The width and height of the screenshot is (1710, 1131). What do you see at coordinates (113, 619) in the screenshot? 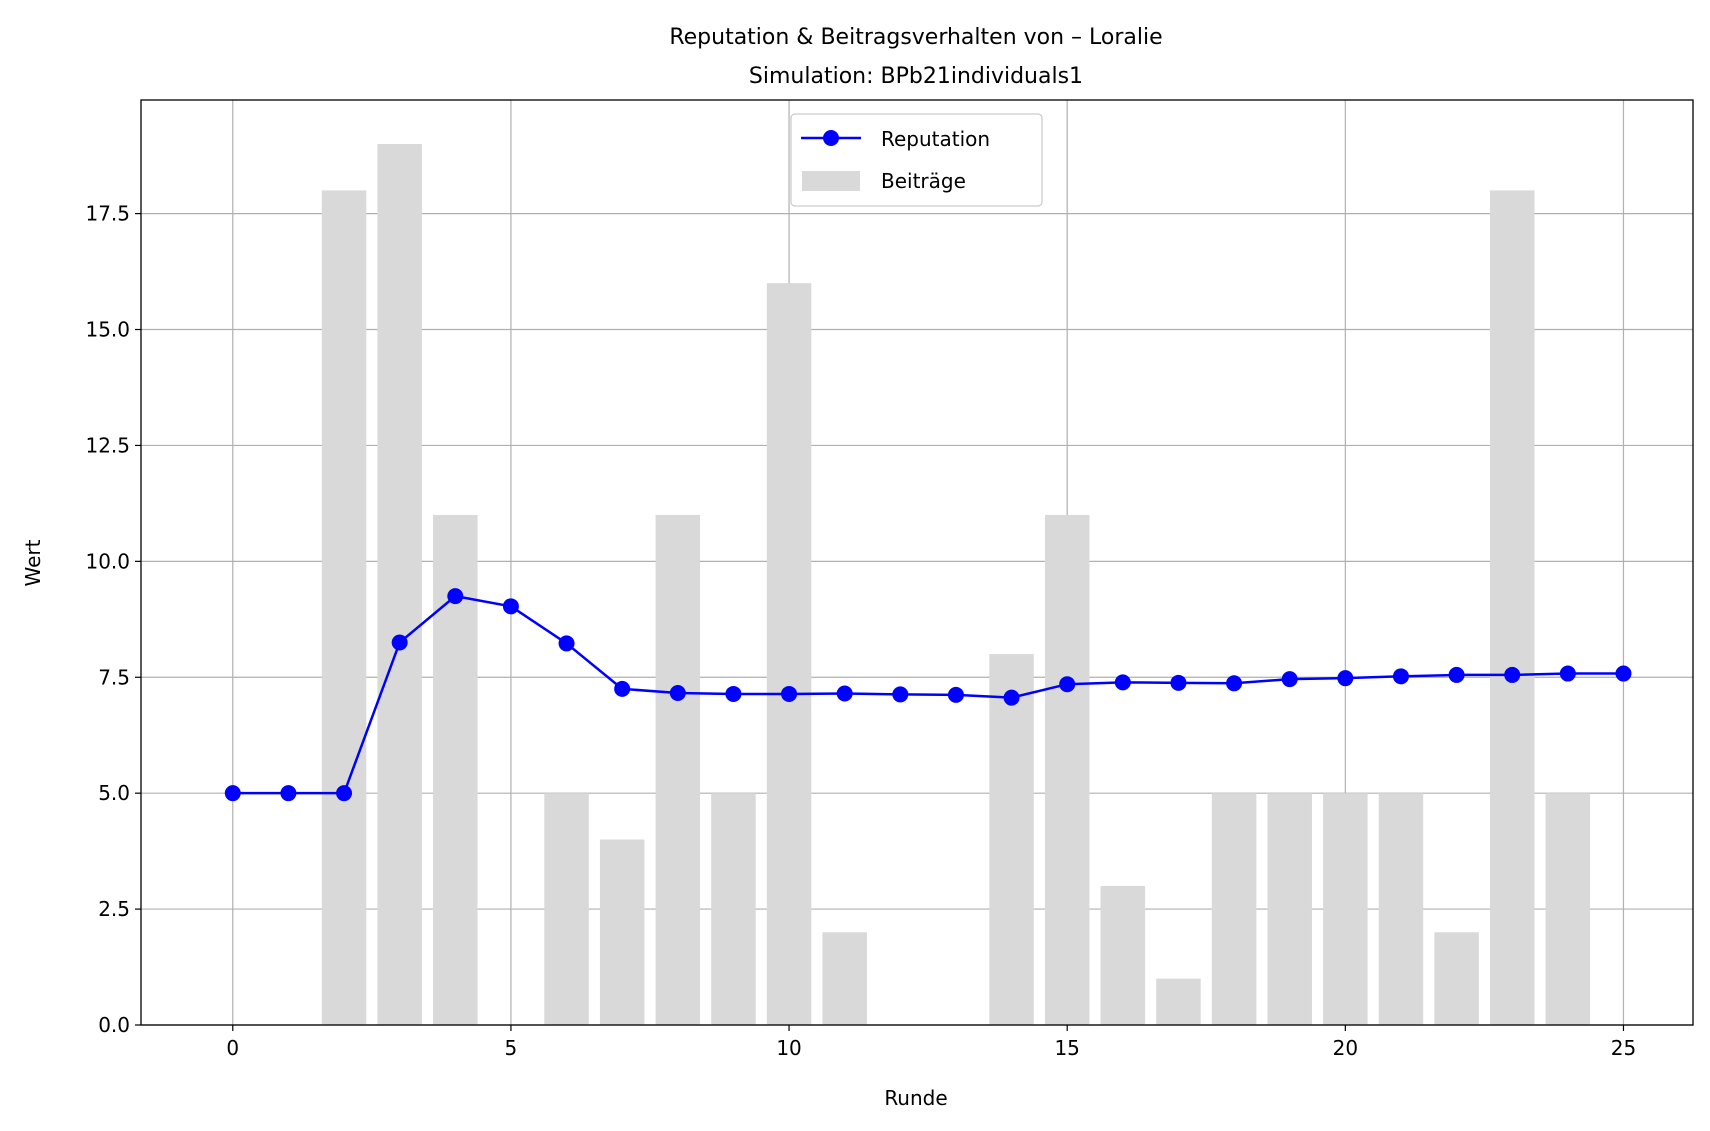
I see `y-axis-ticks: 0.0 2.5 5.0 7.5 10.0 12.5 15.0 17.5` at bounding box center [113, 619].